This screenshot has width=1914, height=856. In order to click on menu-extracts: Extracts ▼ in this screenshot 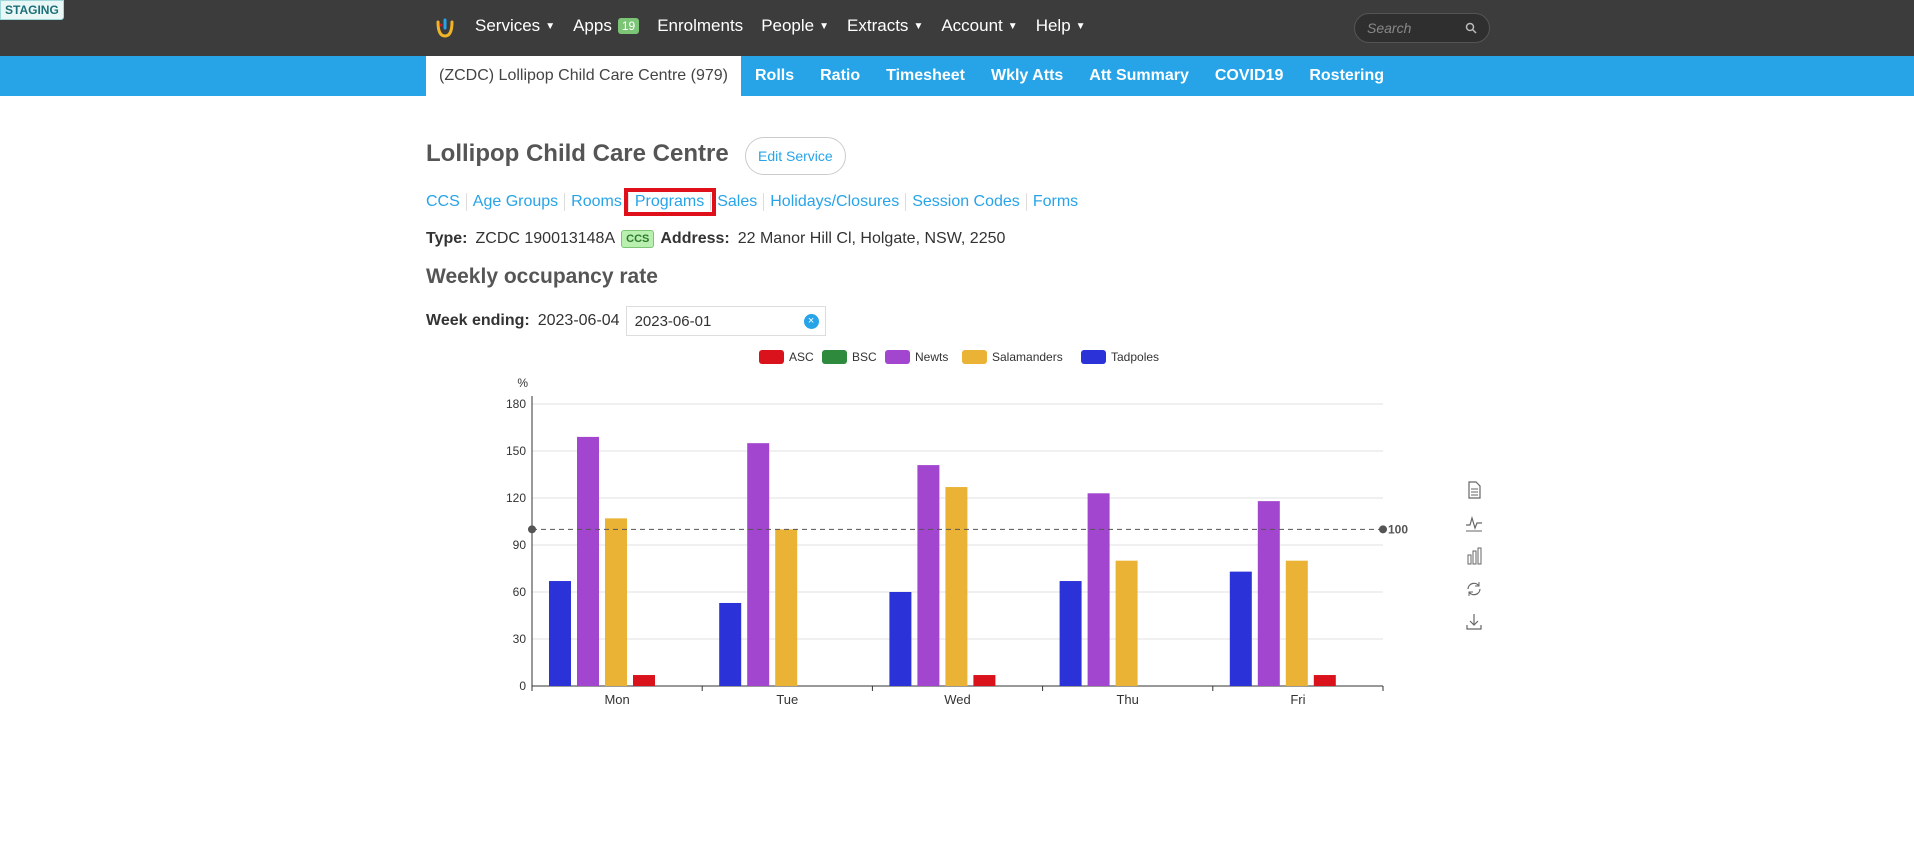, I will do `click(885, 26)`.